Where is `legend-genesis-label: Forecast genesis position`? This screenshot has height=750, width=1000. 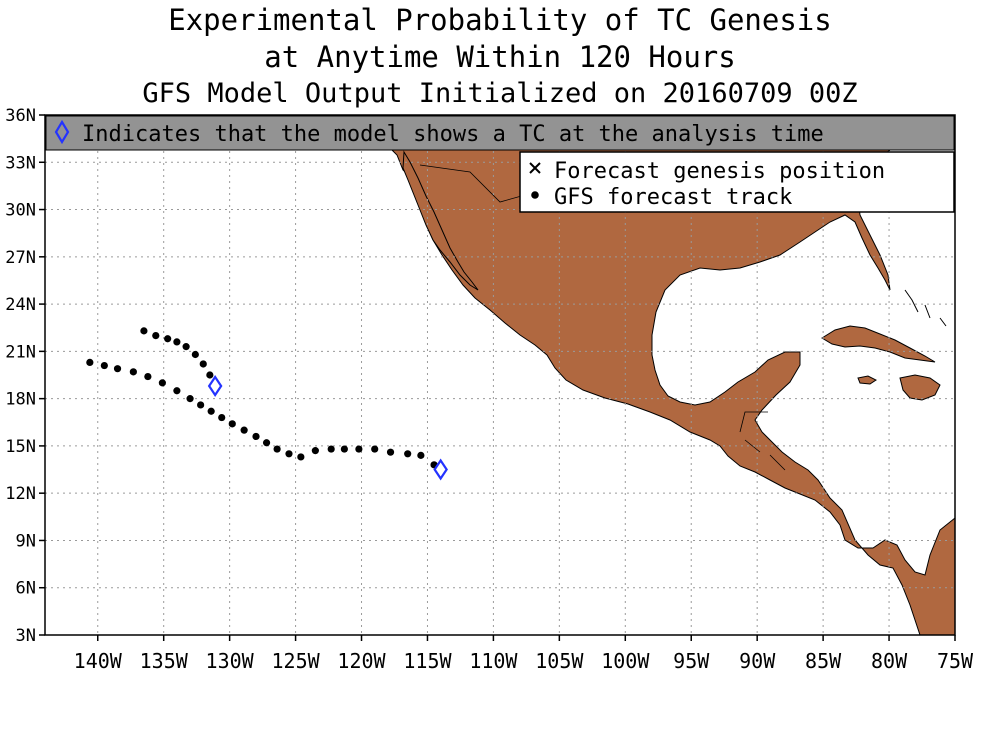
legend-genesis-label: Forecast genesis position is located at coordinates (719, 171).